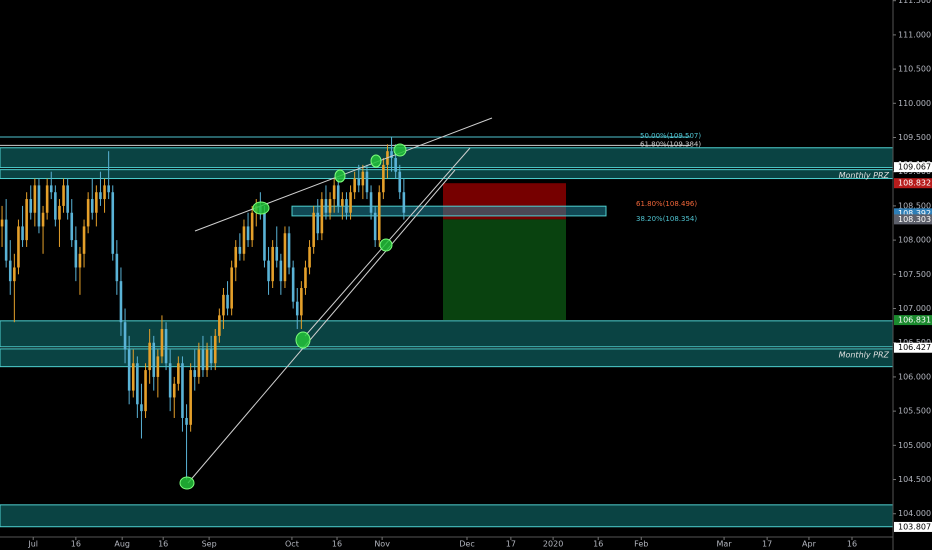 The height and width of the screenshot is (550, 932). Describe the element at coordinates (914, 445) in the screenshot. I see `y-tick-label: 105.000` at that location.